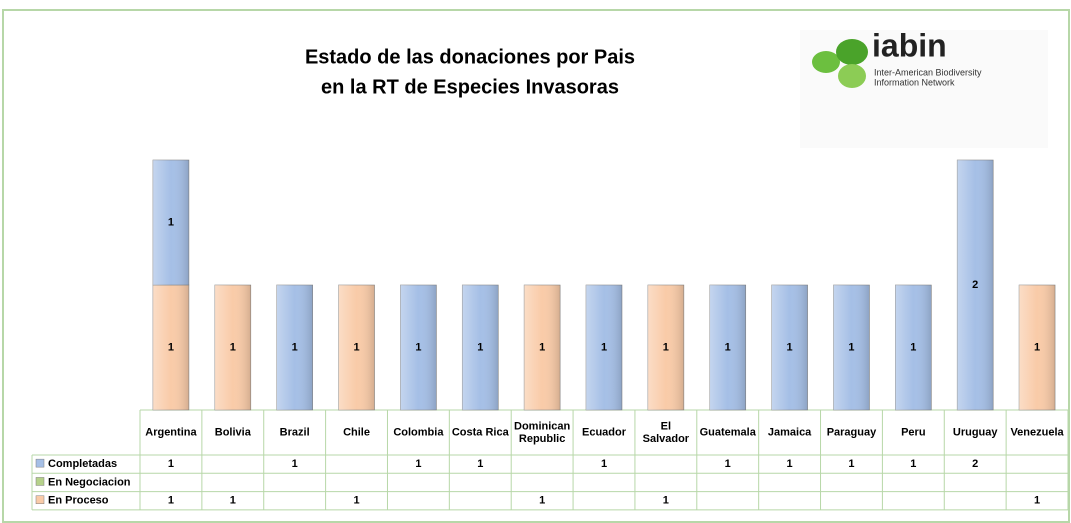 The image size is (1071, 523). What do you see at coordinates (470, 57) in the screenshot?
I see `chart-title: Estado de las donaciones por Pais` at bounding box center [470, 57].